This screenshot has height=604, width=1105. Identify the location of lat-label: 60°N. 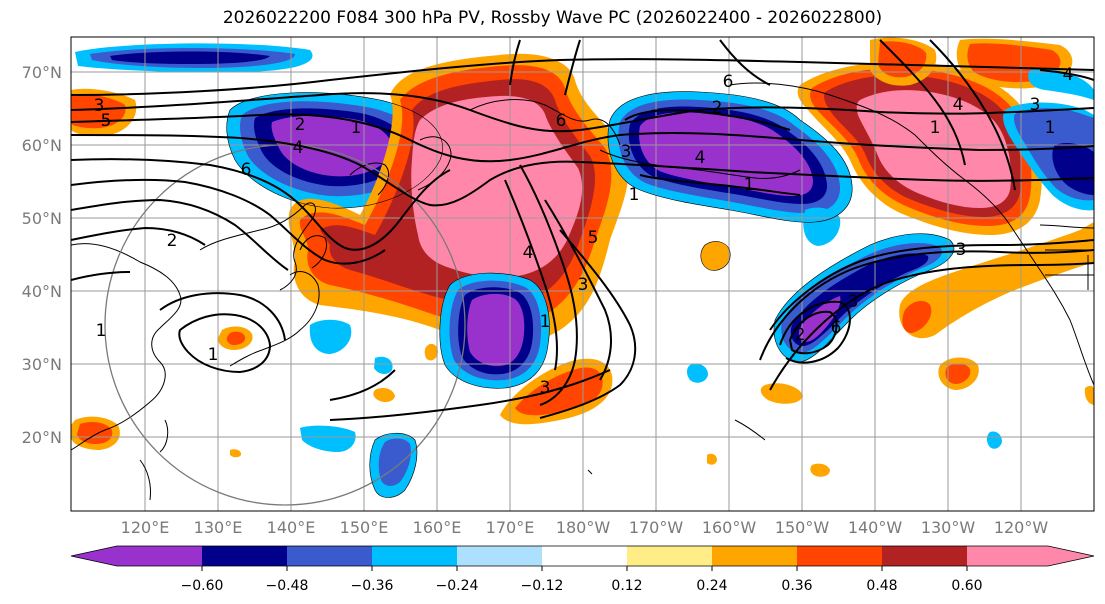
(42, 145).